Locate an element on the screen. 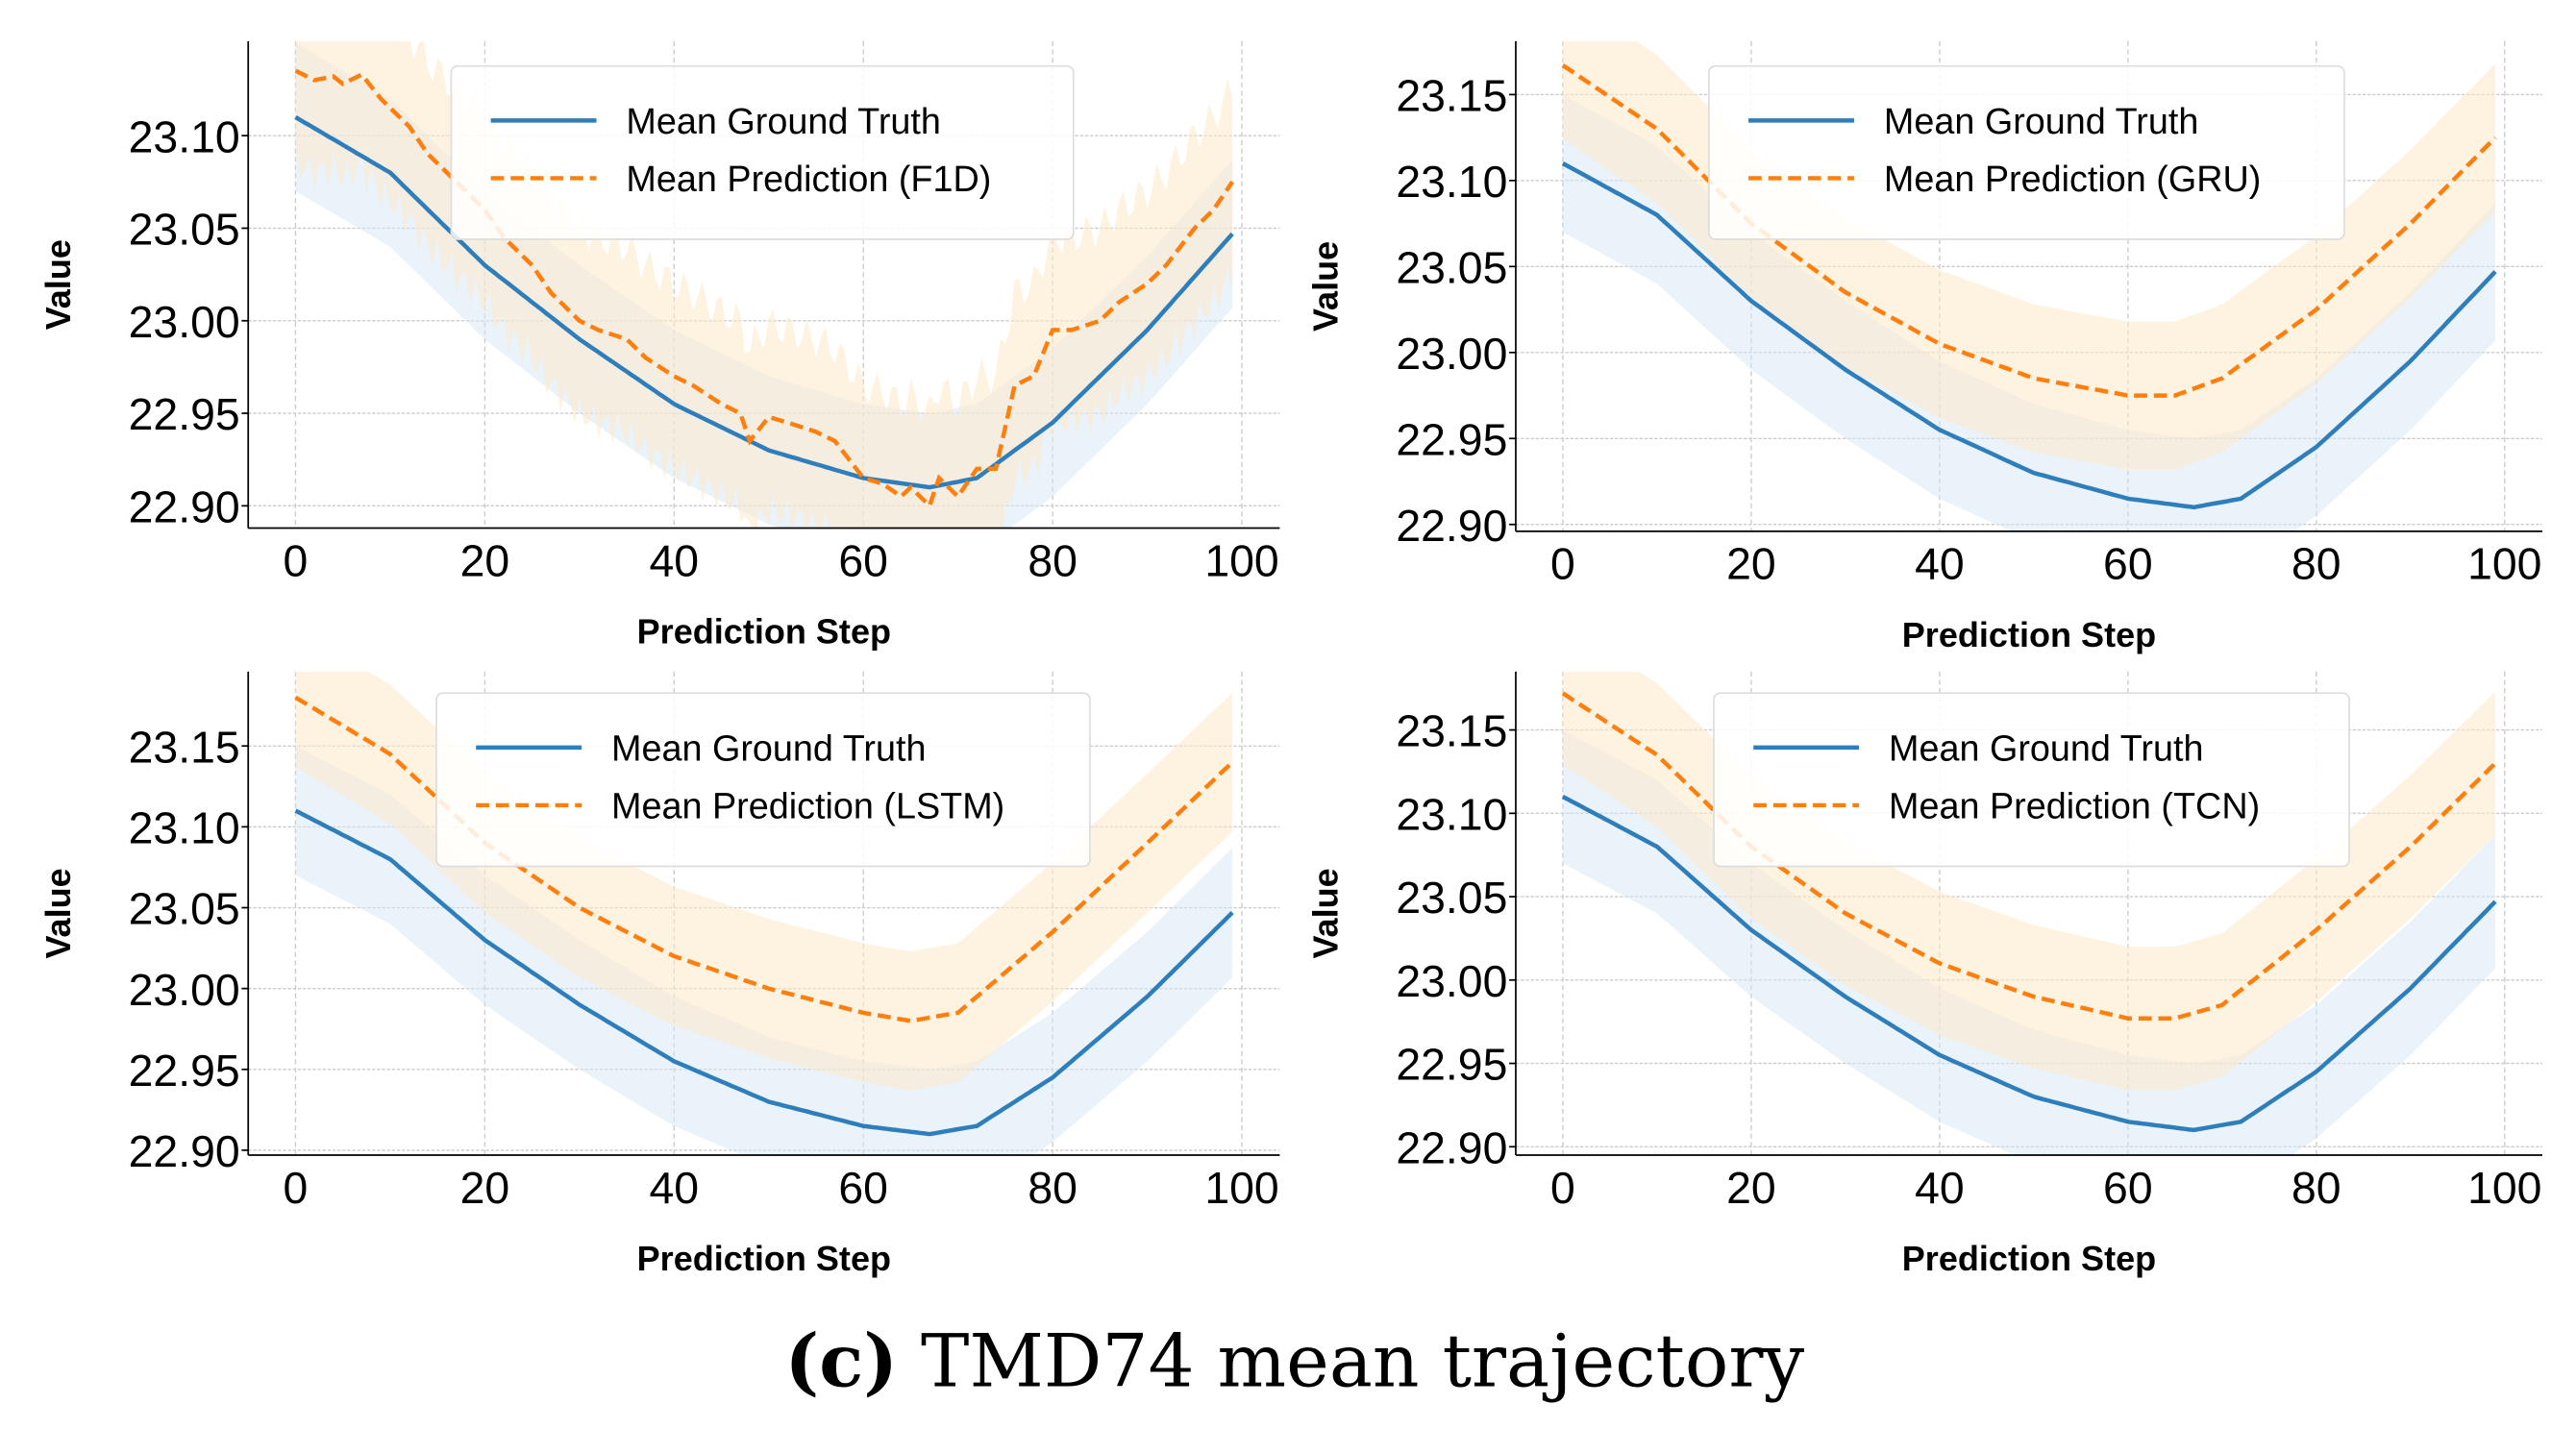 The width and height of the screenshot is (2576, 1429). plot-area is located at coordinates (764, 913).